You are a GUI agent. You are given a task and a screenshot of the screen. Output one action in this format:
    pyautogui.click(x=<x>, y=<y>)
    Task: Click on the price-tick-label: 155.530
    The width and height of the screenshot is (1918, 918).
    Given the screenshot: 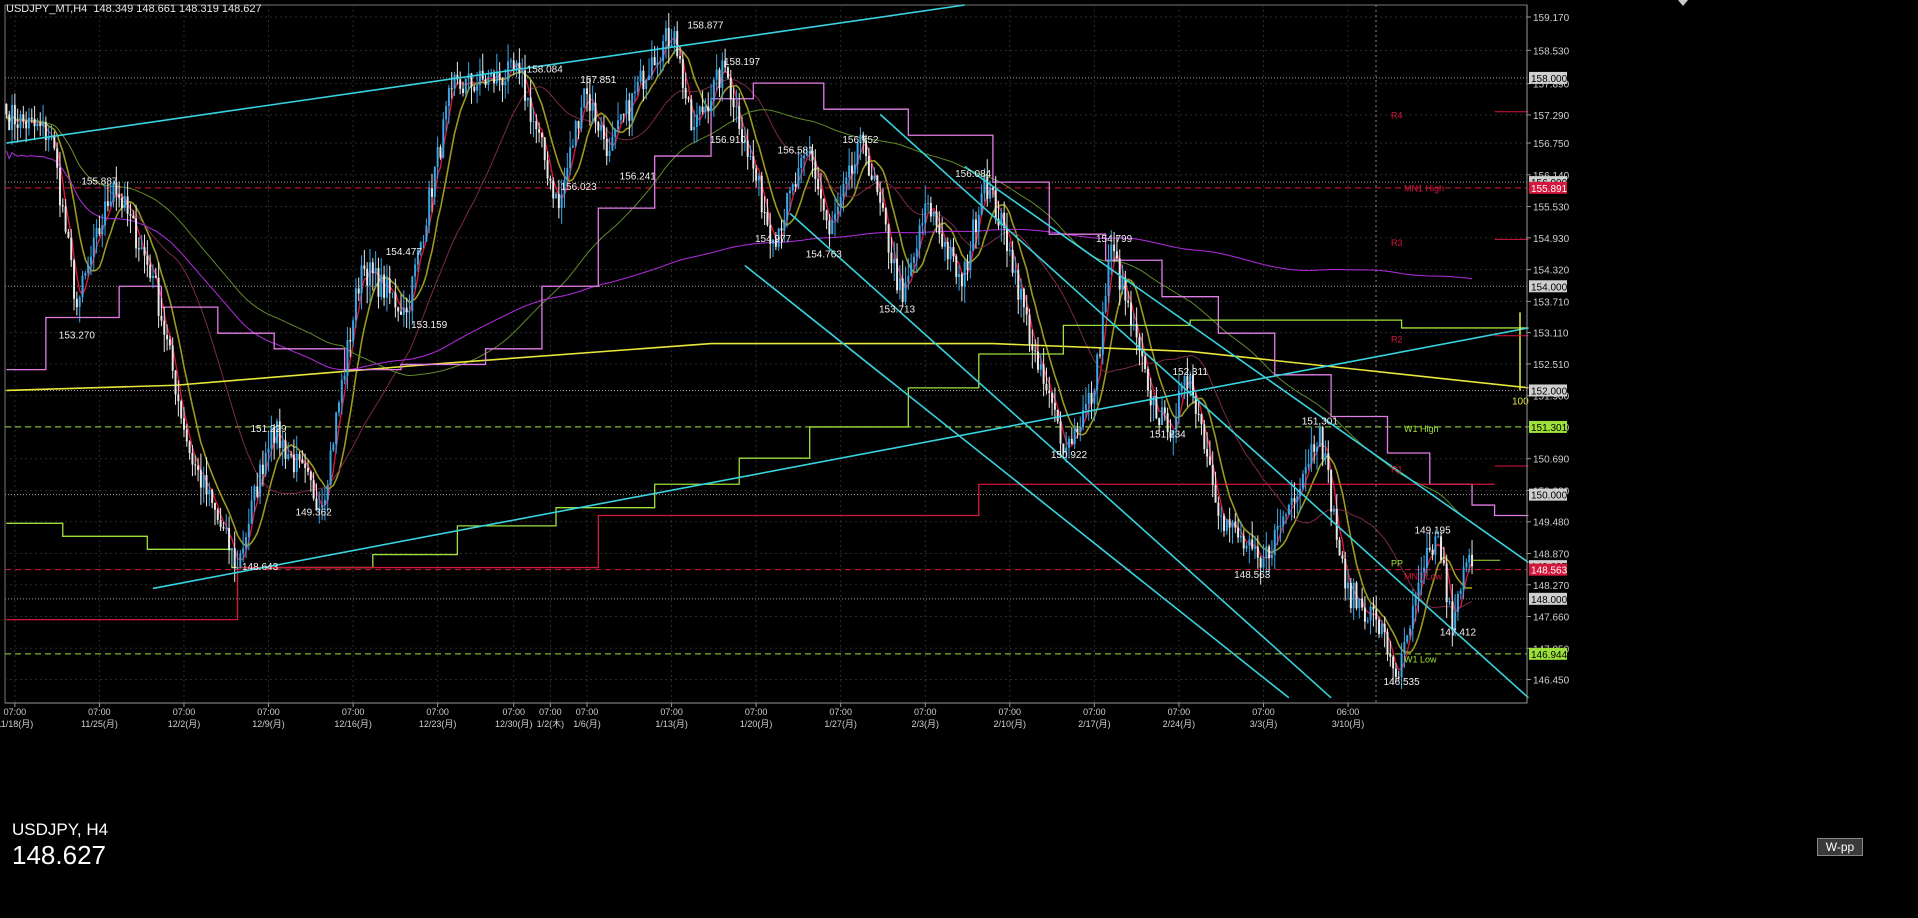 What is the action you would take?
    pyautogui.click(x=1551, y=208)
    